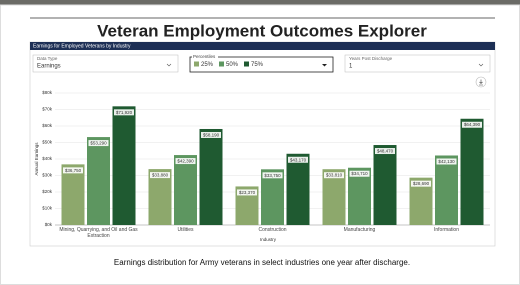 This screenshot has width=520, height=285. What do you see at coordinates (371, 58) in the screenshot?
I see `dropdown-label: Years Post Discharge` at bounding box center [371, 58].